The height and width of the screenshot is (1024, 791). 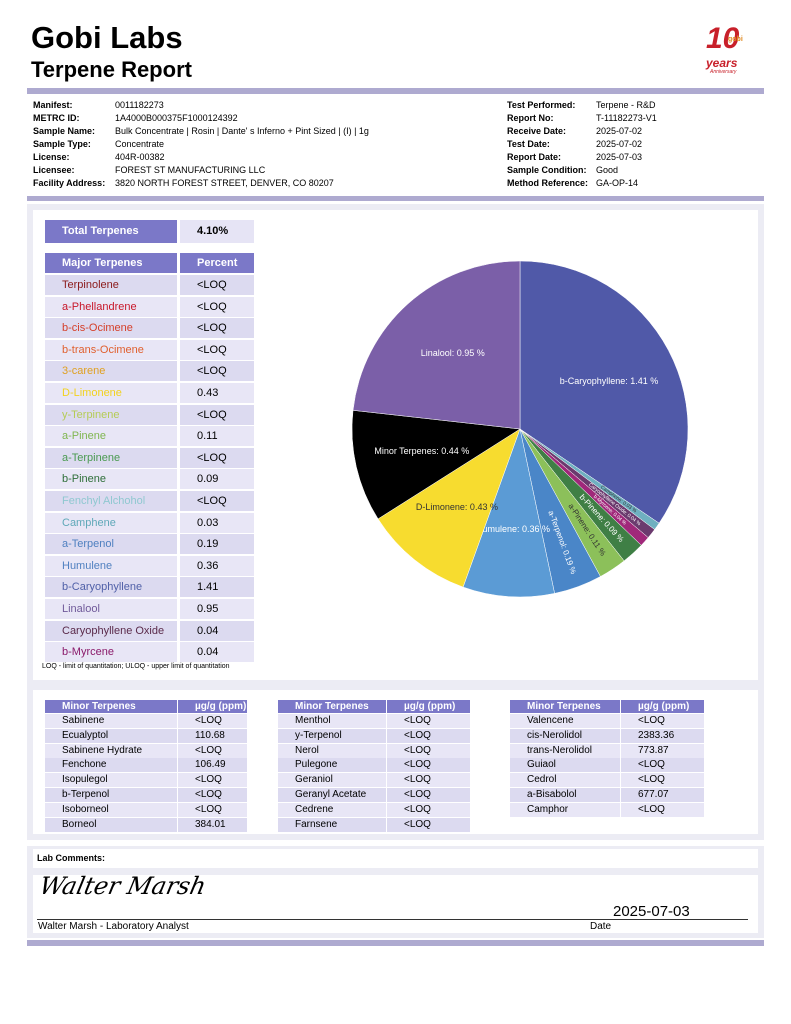 I want to click on minor-name: Sabinene, so click(x=111, y=721).